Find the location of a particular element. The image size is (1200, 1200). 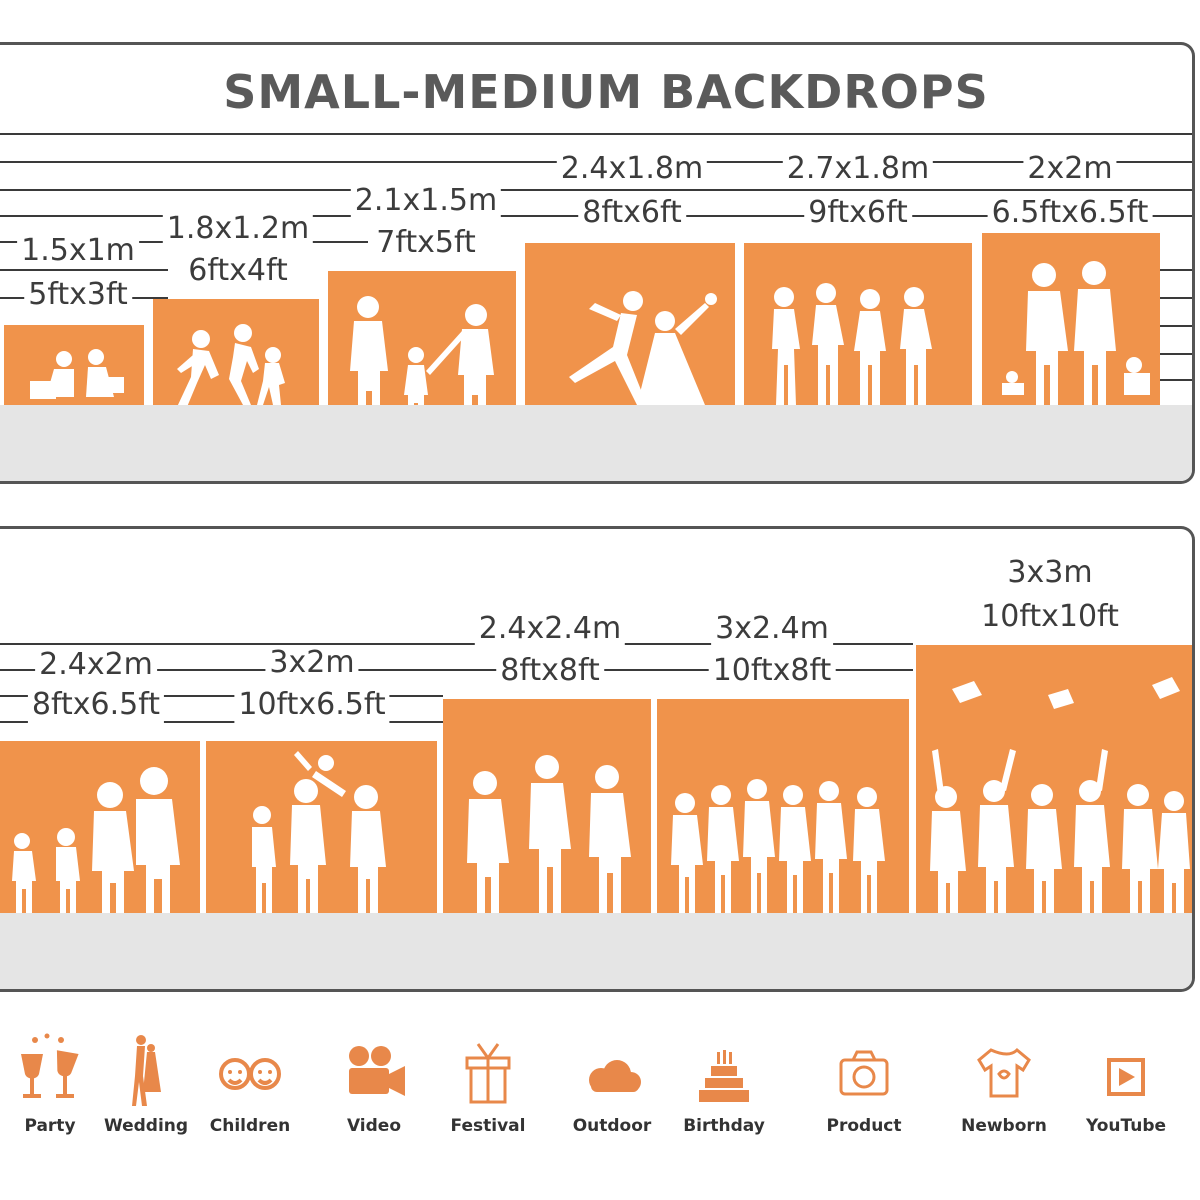

use-label: Product is located at coordinates (864, 1126).